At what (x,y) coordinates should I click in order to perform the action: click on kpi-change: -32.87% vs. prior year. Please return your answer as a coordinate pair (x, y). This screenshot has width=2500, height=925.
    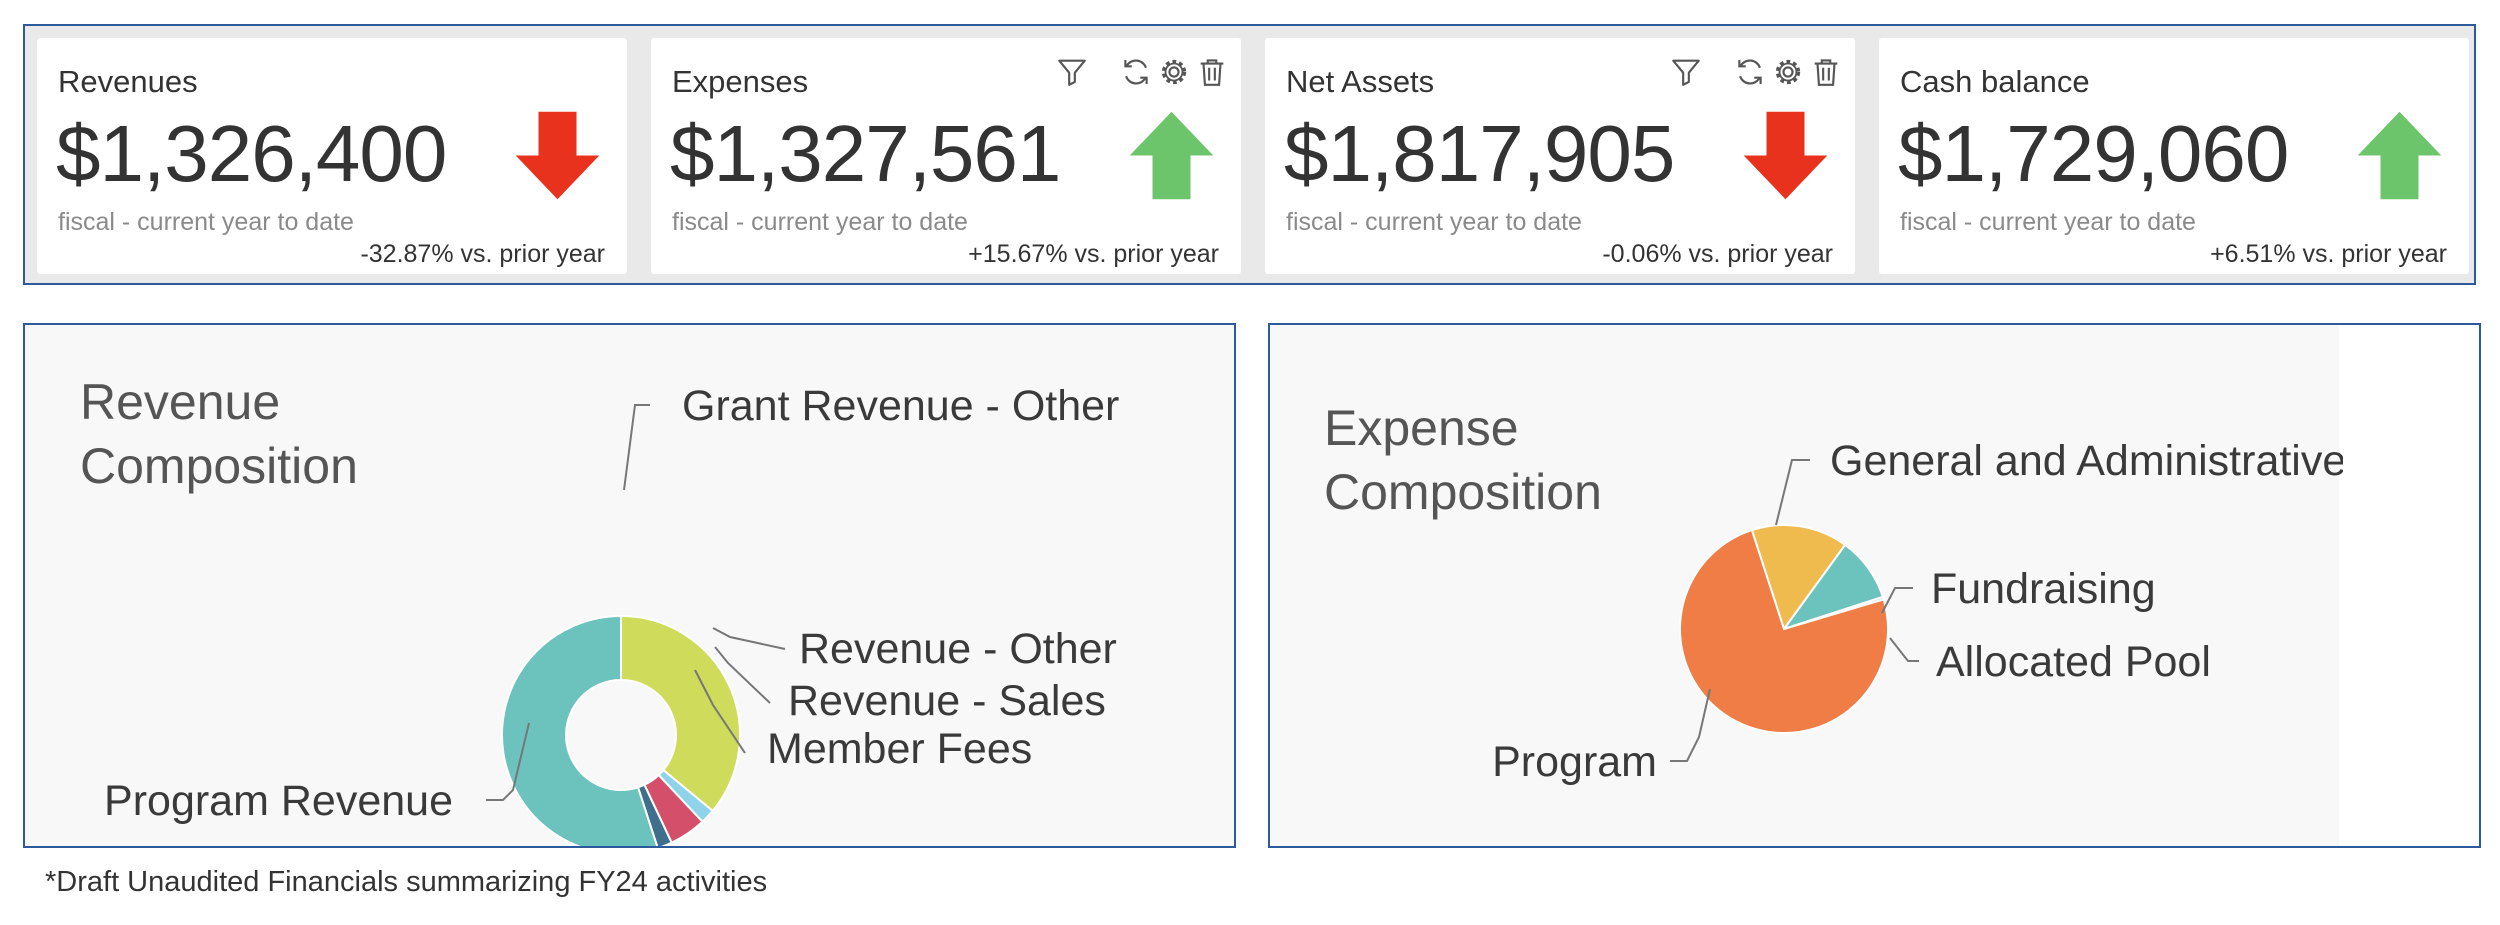
    Looking at the image, I should click on (482, 254).